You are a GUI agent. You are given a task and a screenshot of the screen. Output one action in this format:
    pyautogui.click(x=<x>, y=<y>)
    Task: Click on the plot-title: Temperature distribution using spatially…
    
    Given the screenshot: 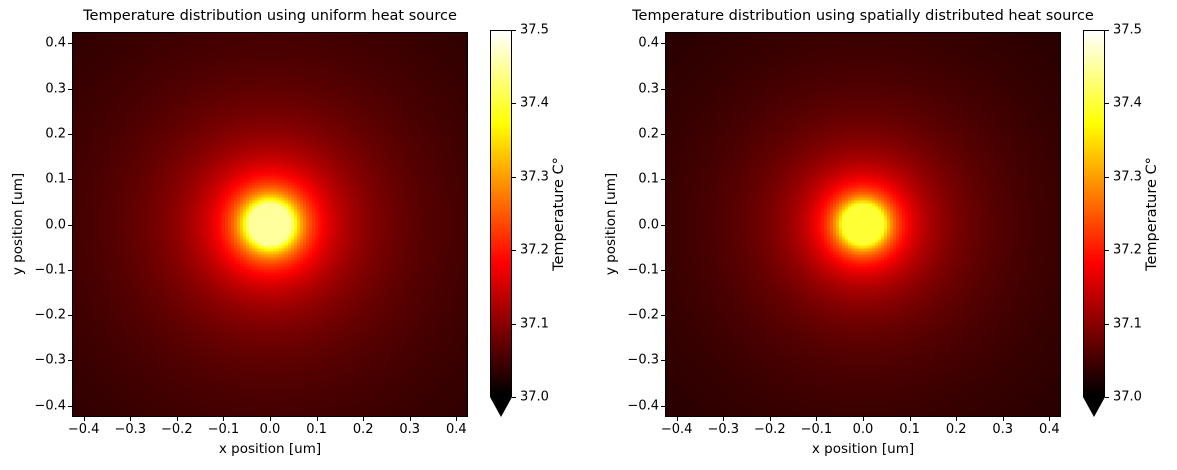 What is the action you would take?
    pyautogui.click(x=863, y=16)
    